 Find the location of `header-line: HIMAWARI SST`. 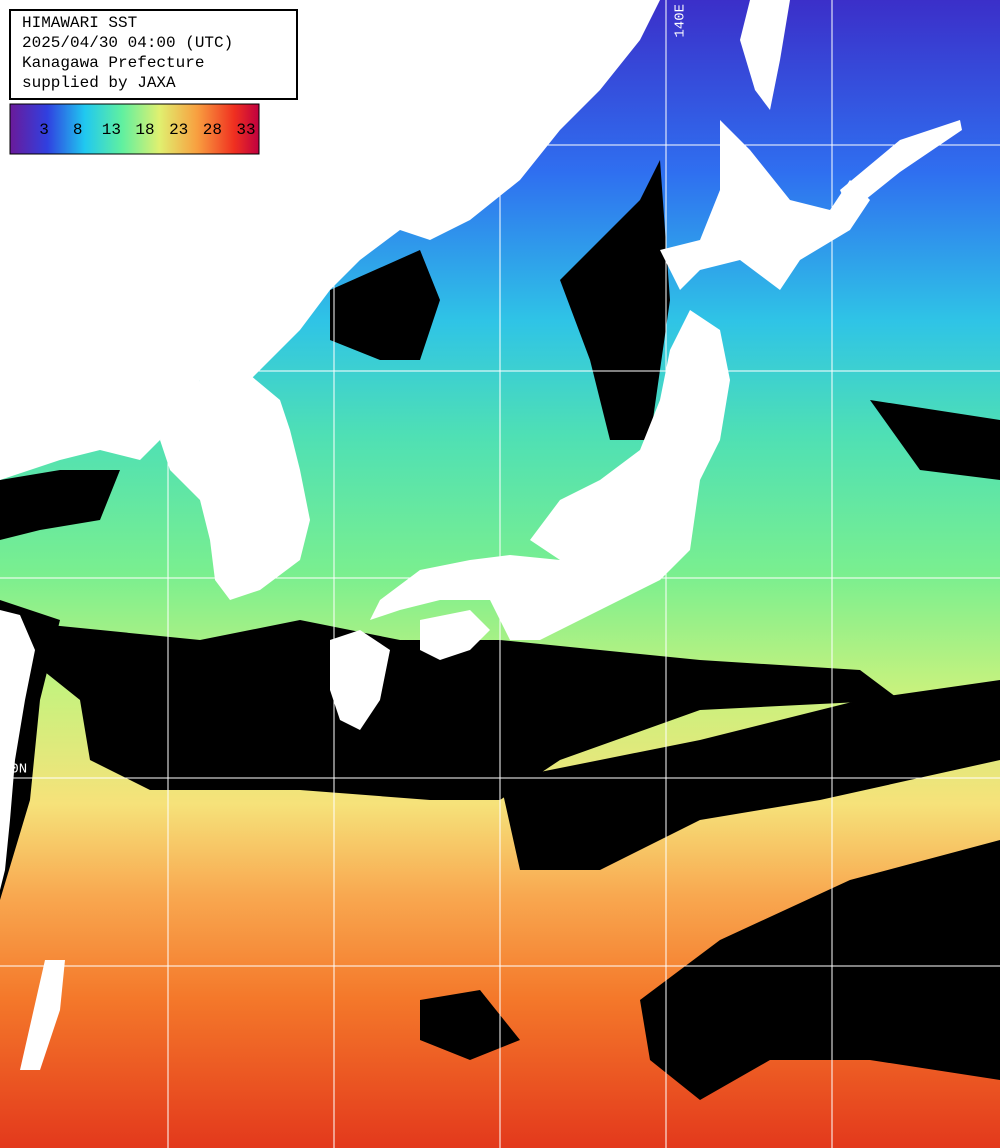

header-line: HIMAWARI SST is located at coordinates (79, 23).